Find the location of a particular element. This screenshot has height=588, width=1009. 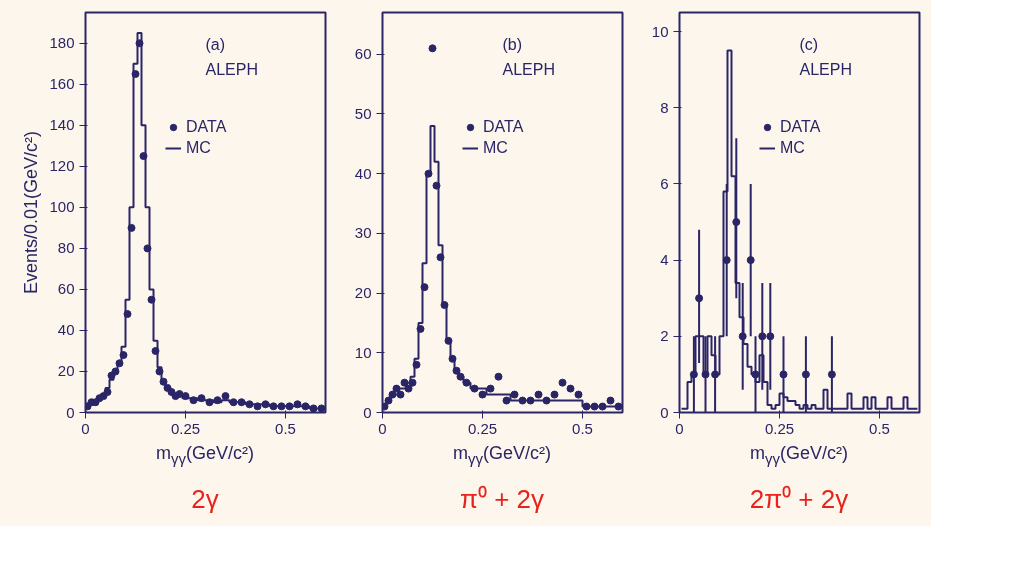

y-tick-label: 4 is located at coordinates (664, 260).